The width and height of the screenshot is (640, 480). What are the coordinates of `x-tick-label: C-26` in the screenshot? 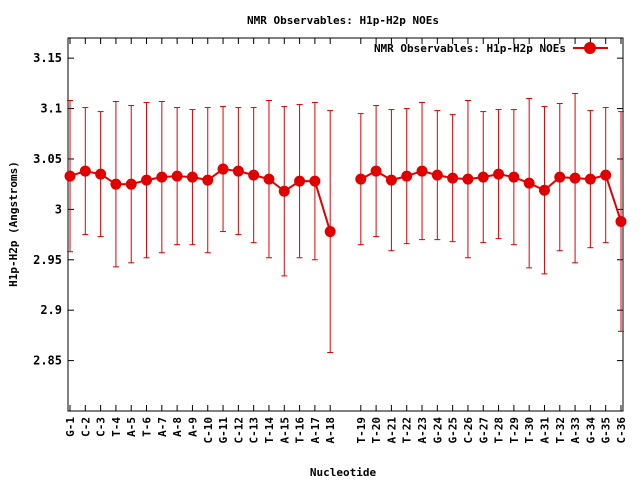 It's located at (468, 430).